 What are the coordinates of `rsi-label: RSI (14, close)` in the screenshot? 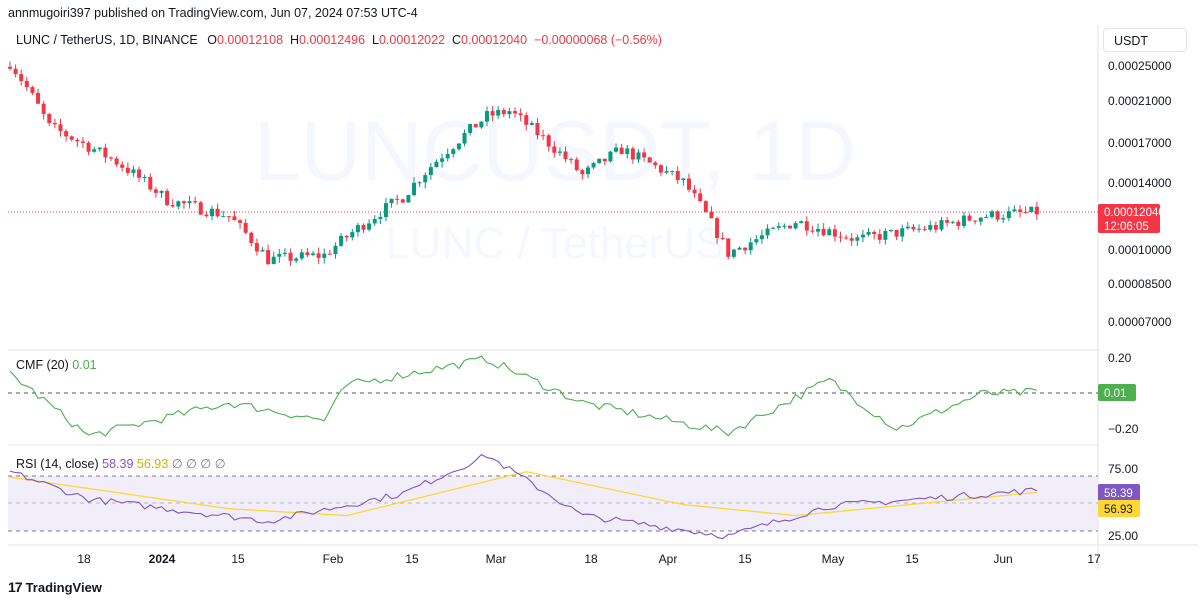 It's located at (57, 464).